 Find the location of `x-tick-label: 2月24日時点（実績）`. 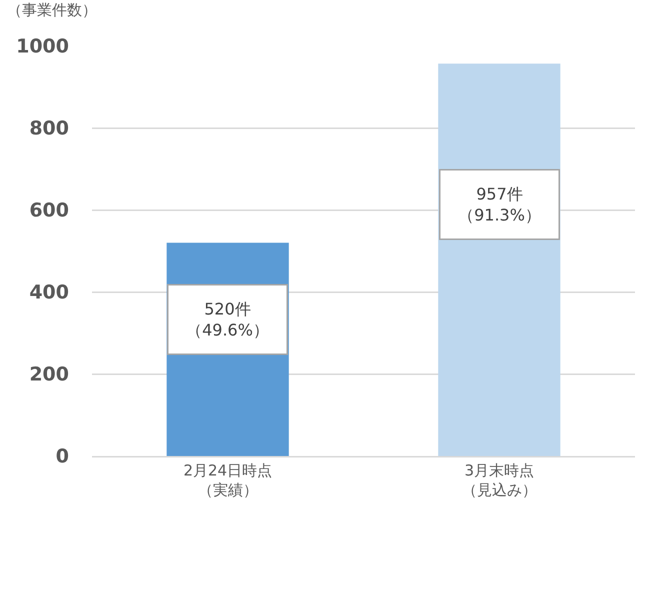

x-tick-label: 2月24日時点（実績） is located at coordinates (227, 480).